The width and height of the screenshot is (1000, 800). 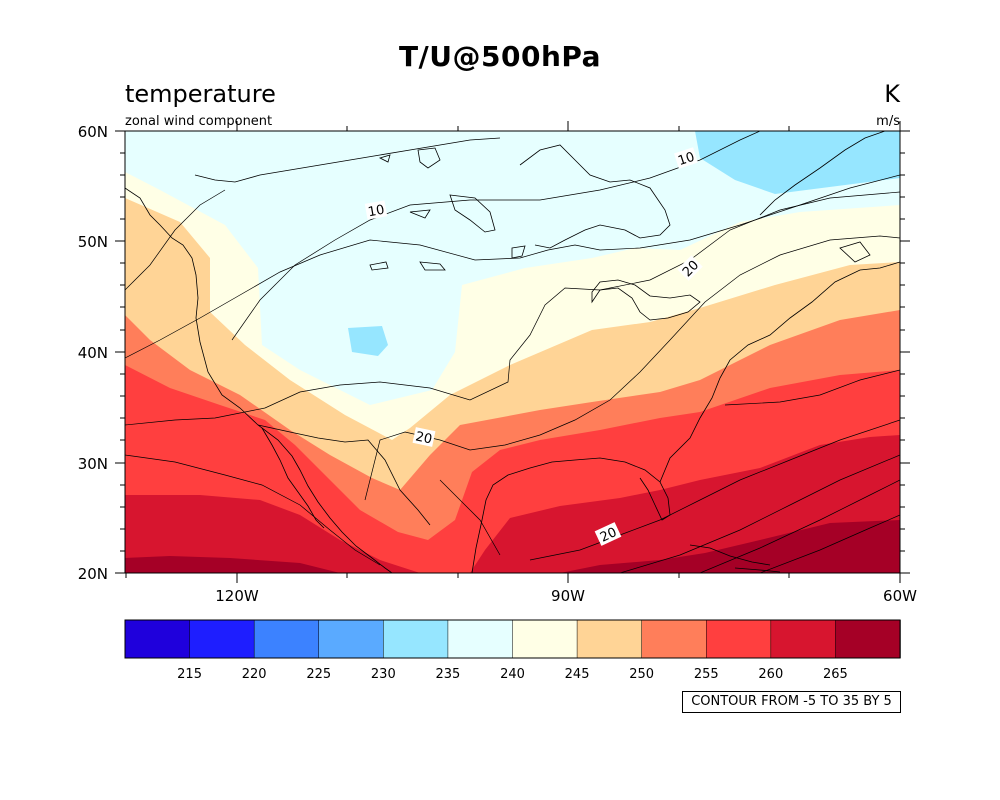 What do you see at coordinates (791, 702) in the screenshot?
I see `contour-info-box: CONTOUR FROM -5 TO 35 BY 5` at bounding box center [791, 702].